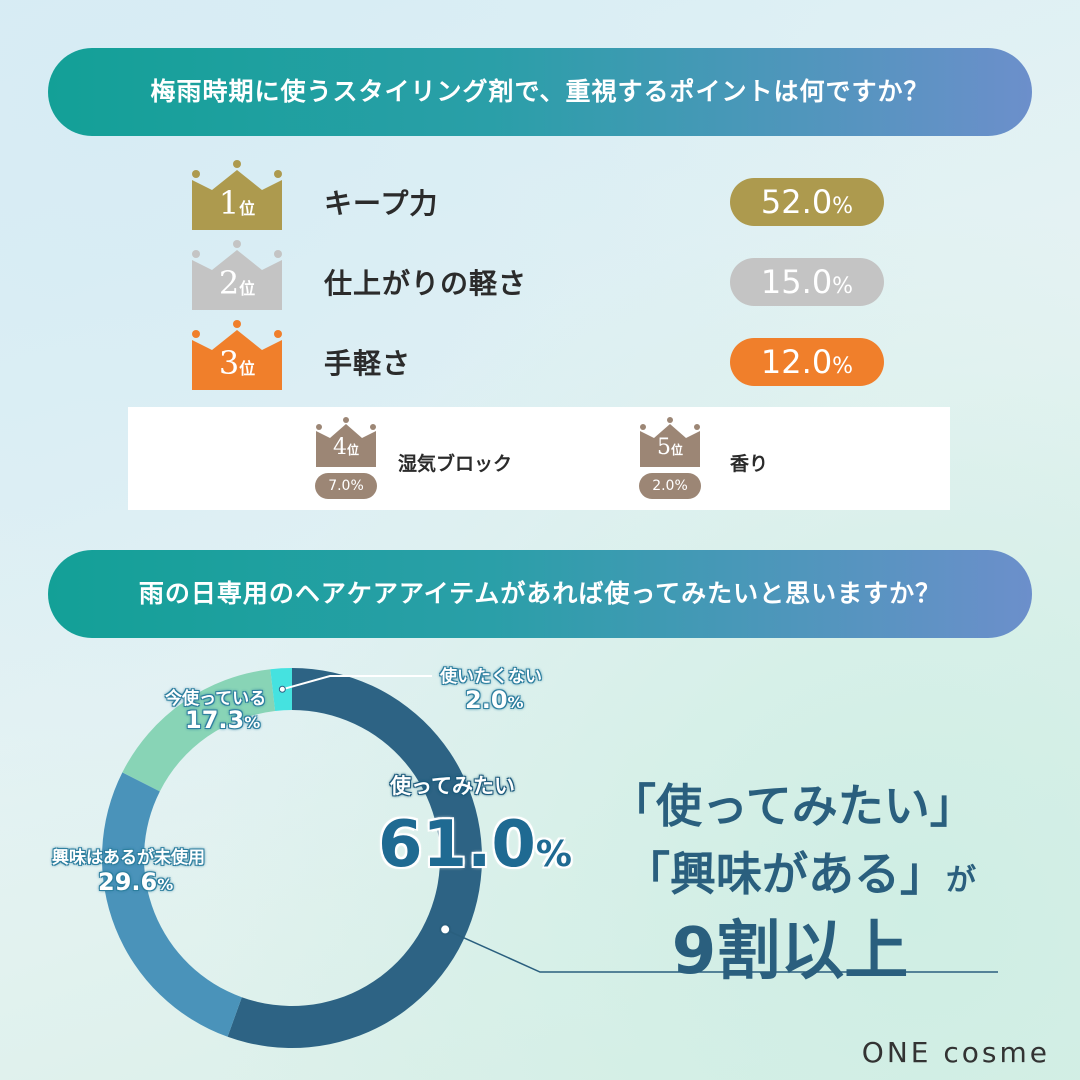  Describe the element at coordinates (457, 845) in the screenshot. I see `segment-value-number: 61.0` at that location.